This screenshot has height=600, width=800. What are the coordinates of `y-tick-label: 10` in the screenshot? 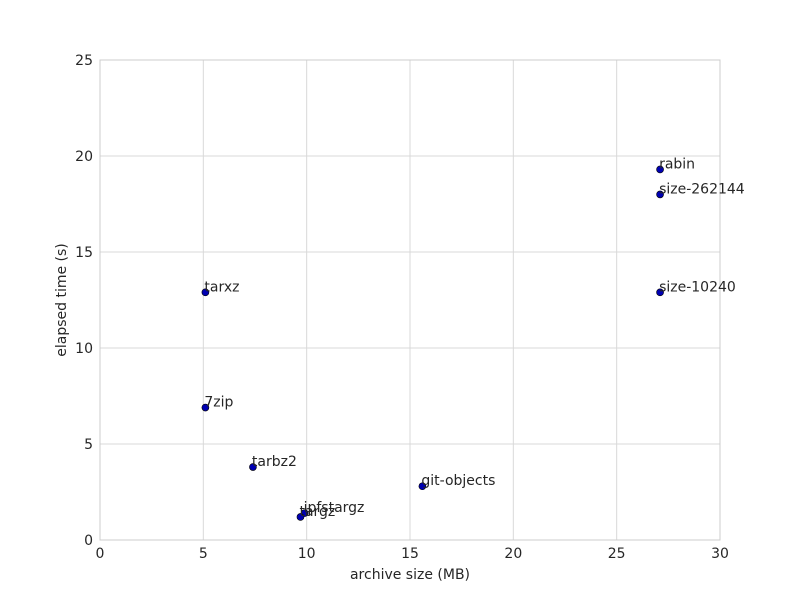 It's located at (84, 349).